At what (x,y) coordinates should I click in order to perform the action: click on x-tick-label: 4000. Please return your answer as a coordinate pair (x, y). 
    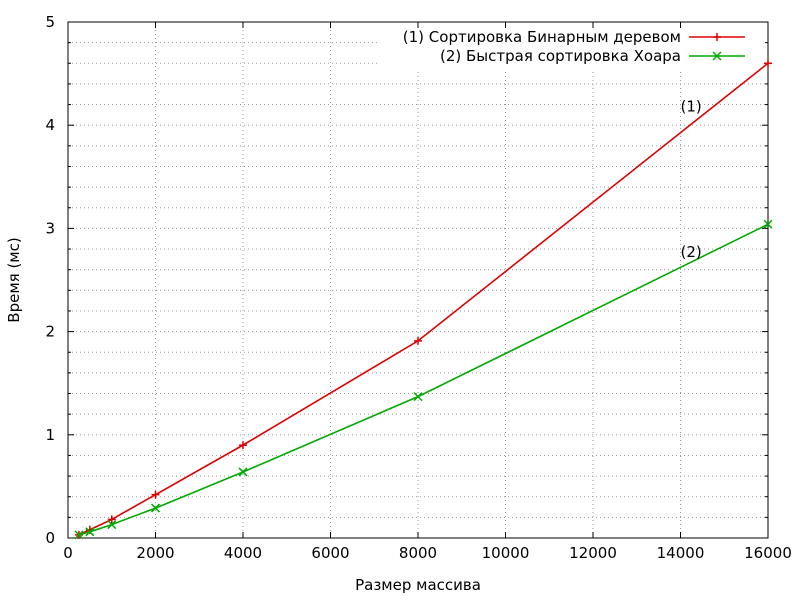
    Looking at the image, I should click on (243, 553).